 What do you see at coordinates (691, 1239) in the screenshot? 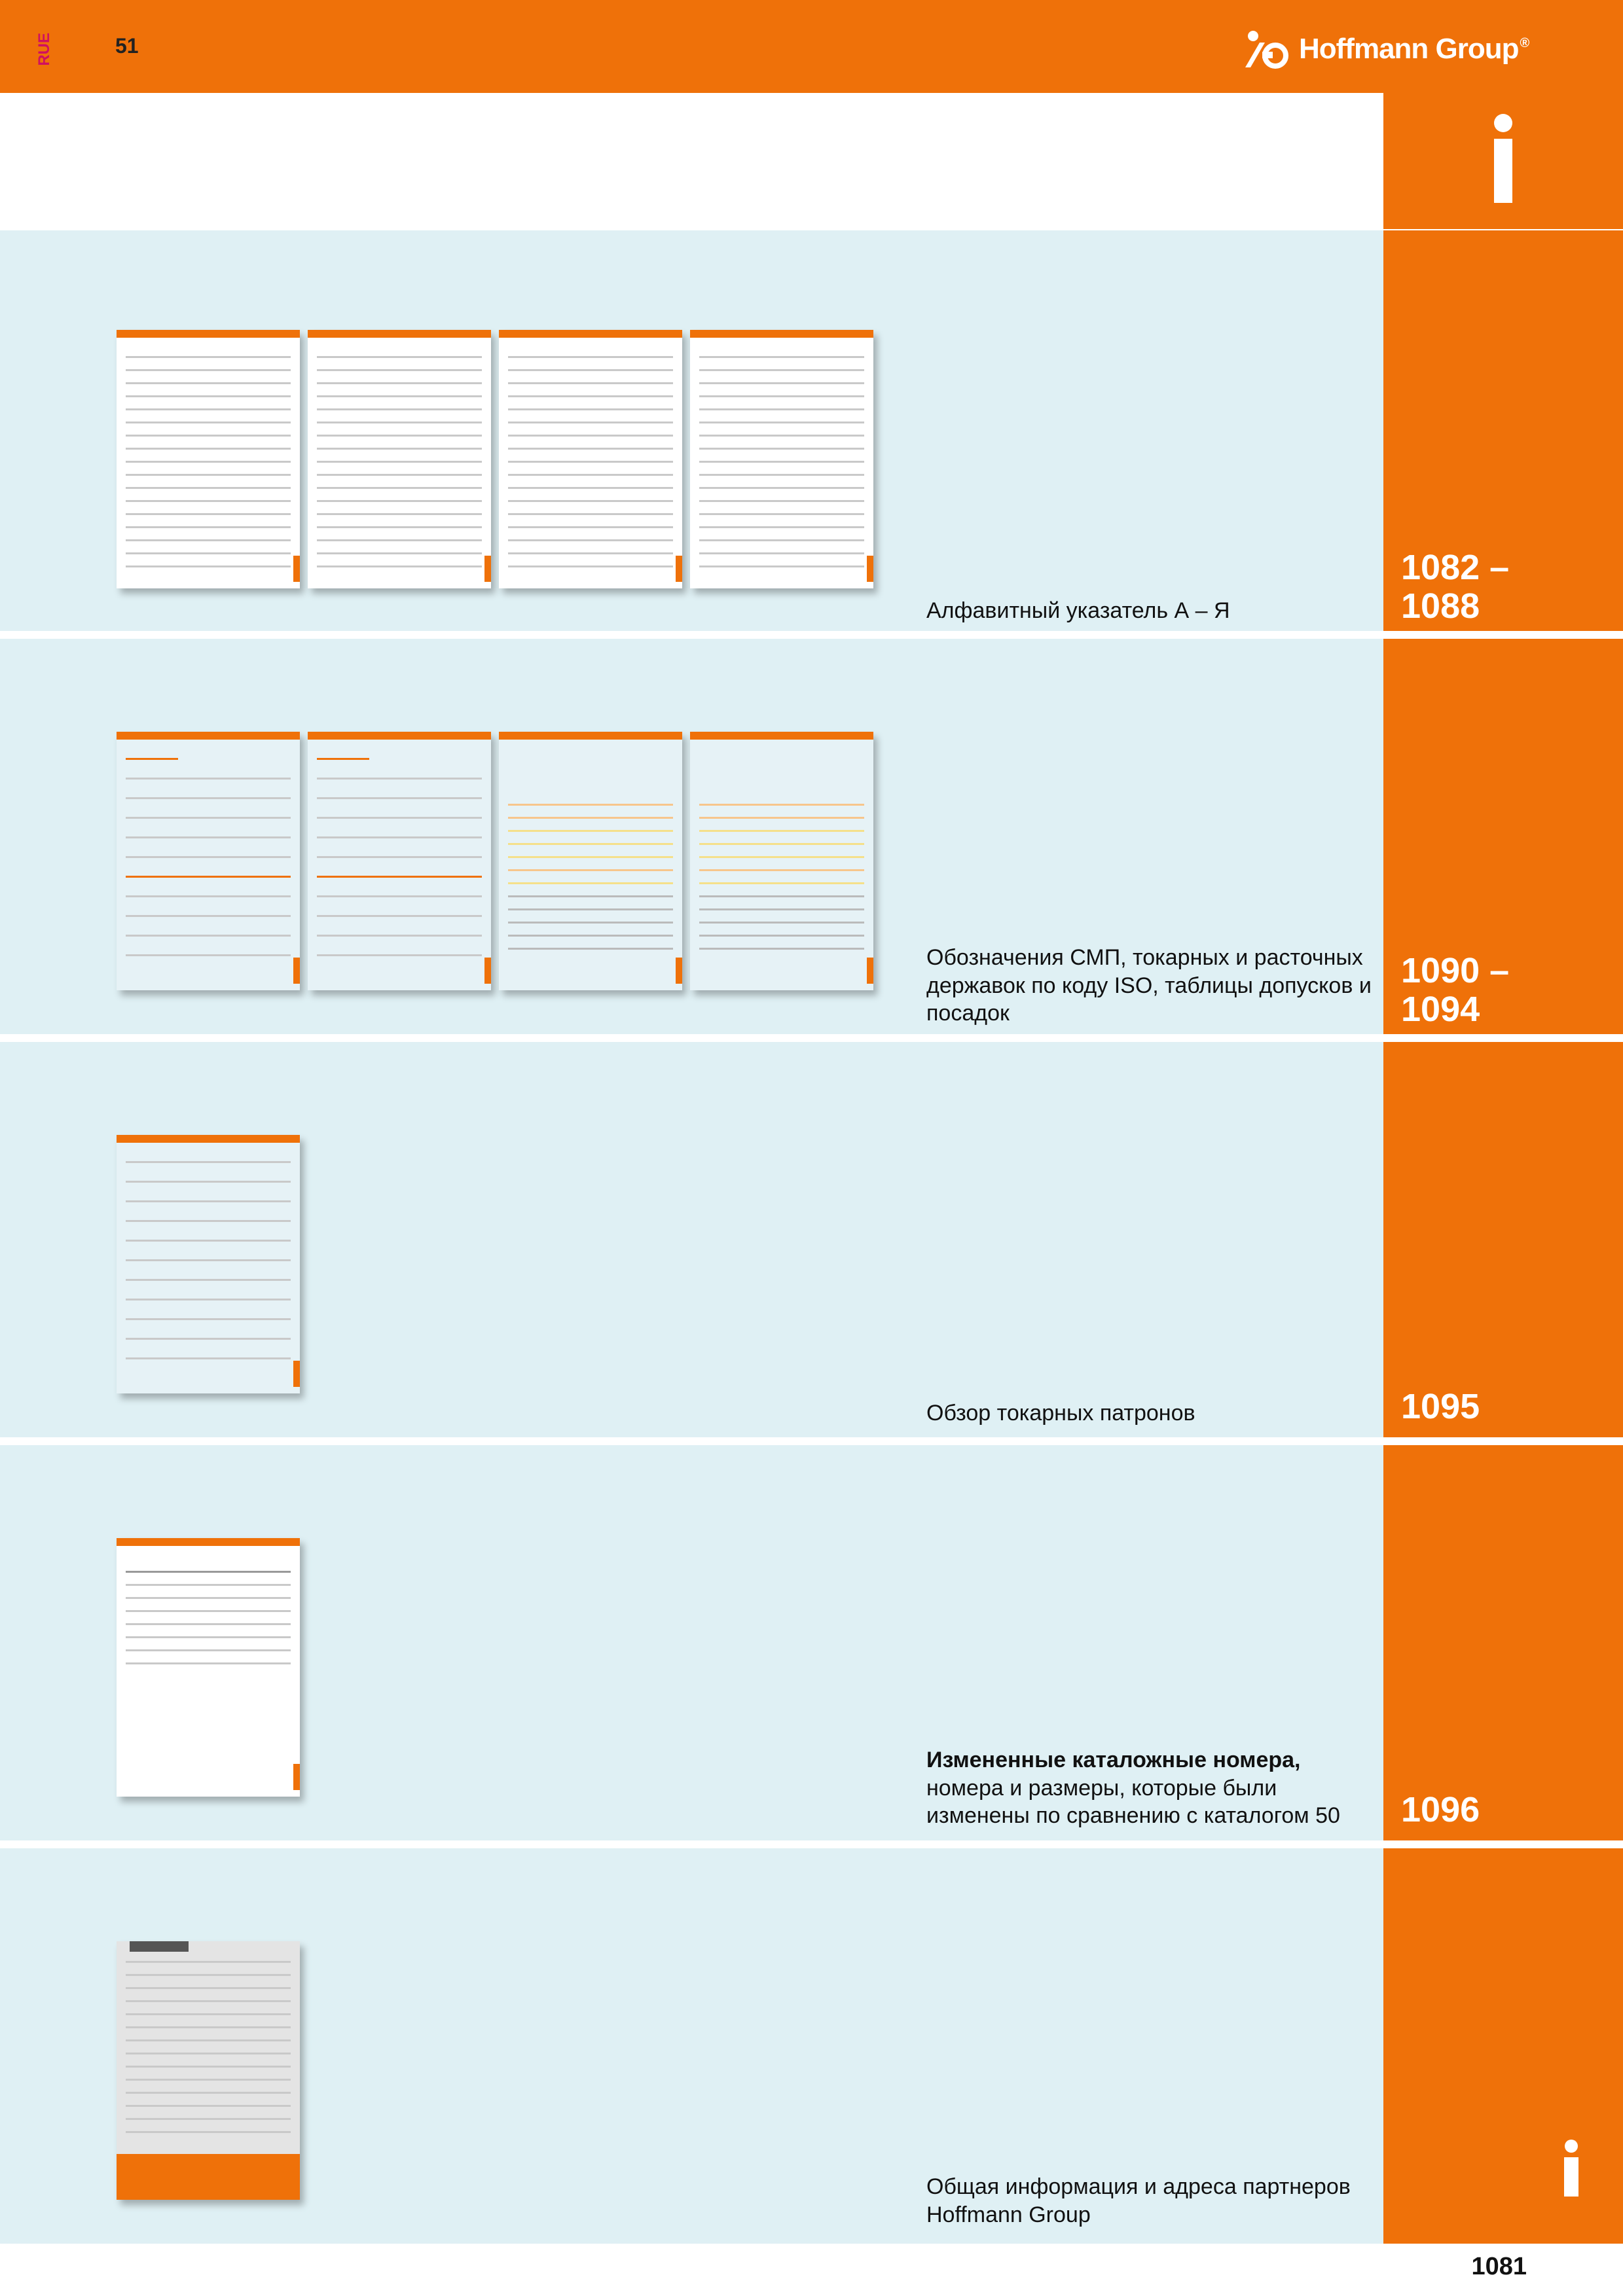
I see `section-chucks: Обзор токарных патронов` at bounding box center [691, 1239].